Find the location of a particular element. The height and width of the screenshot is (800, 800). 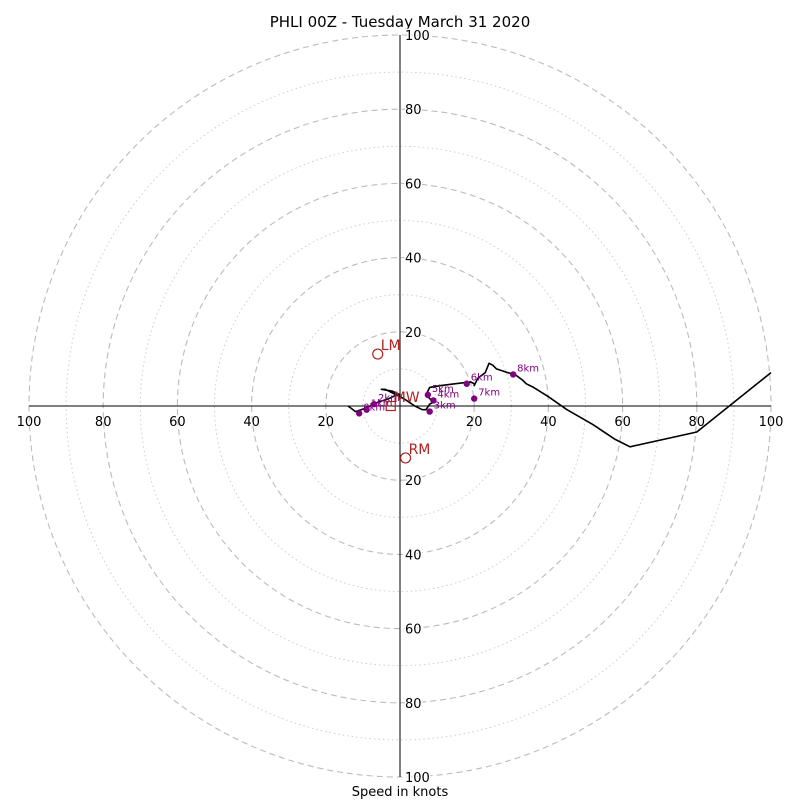

storm-motions: LM RM MW is located at coordinates (401, 401).